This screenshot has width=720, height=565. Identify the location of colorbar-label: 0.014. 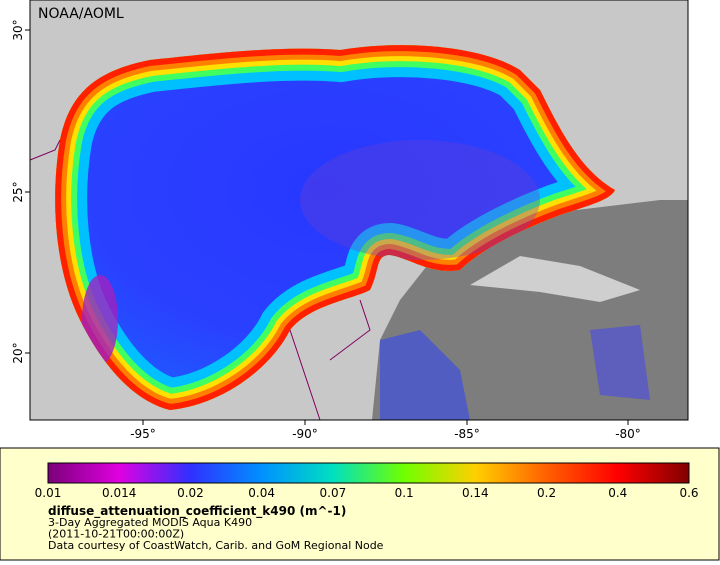
(119, 493).